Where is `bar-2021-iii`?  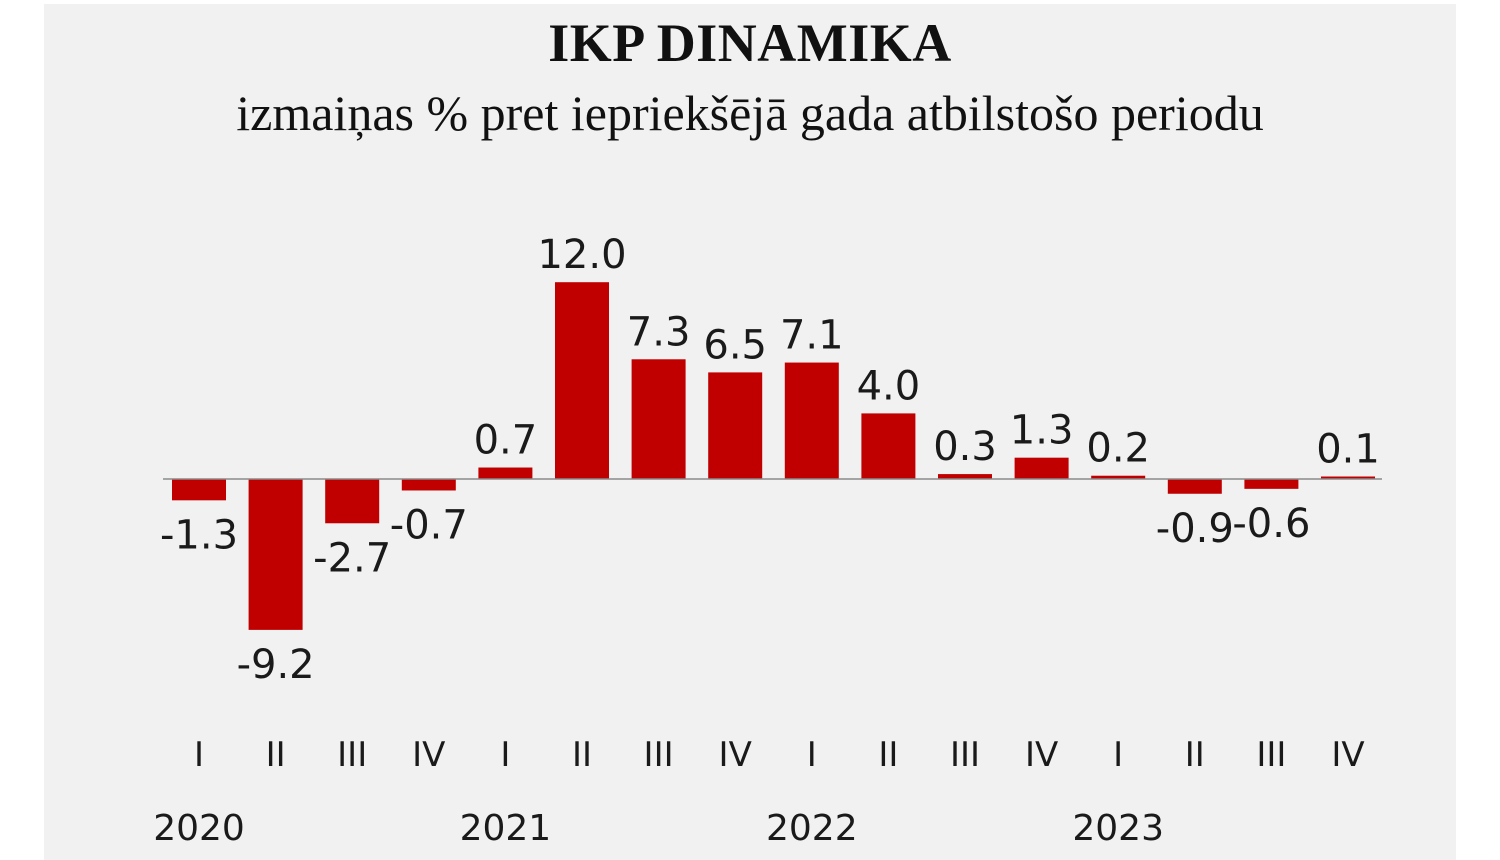 bar-2021-iii is located at coordinates (658, 419).